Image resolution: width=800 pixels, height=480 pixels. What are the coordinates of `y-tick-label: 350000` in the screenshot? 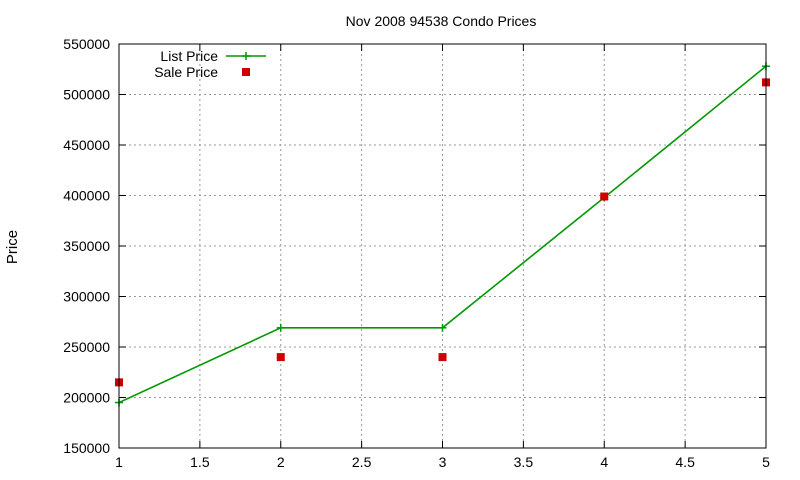 It's located at (86, 246).